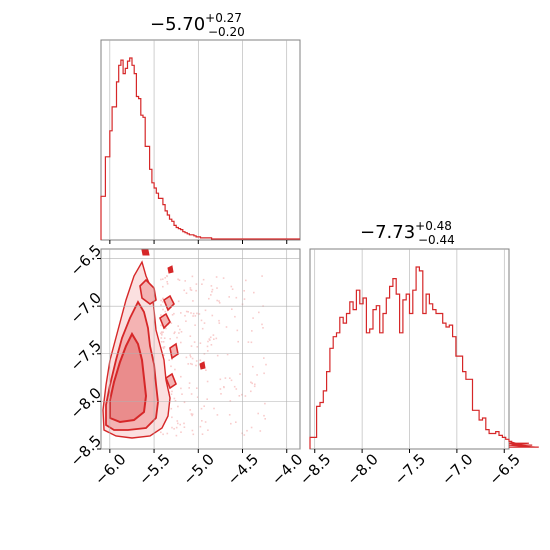  I want to click on x-tick-label: −6.5, so click(504, 469).